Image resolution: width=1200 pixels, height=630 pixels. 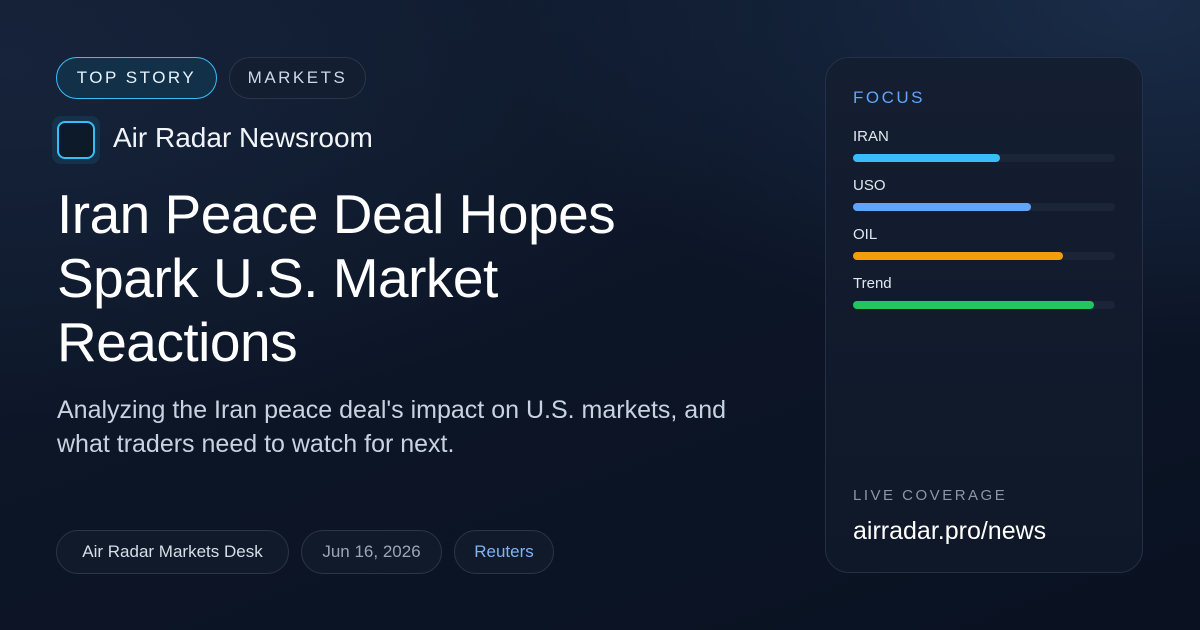 What do you see at coordinates (297, 78) in the screenshot?
I see `tag: MARKETS` at bounding box center [297, 78].